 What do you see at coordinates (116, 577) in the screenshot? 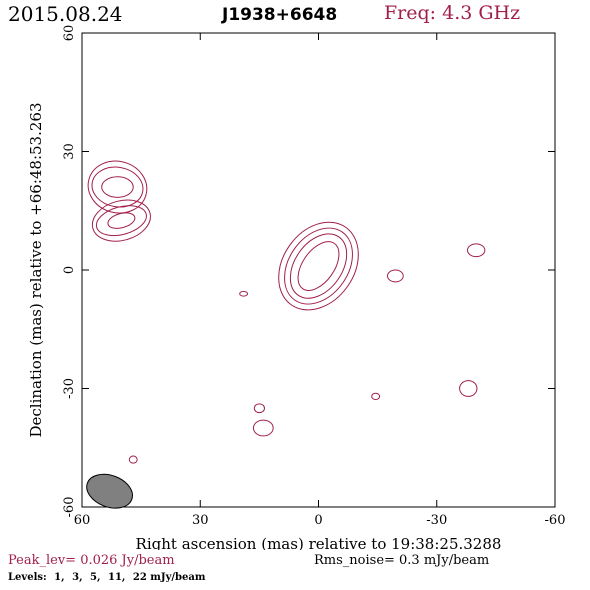
I see `level-value: 11,` at bounding box center [116, 577].